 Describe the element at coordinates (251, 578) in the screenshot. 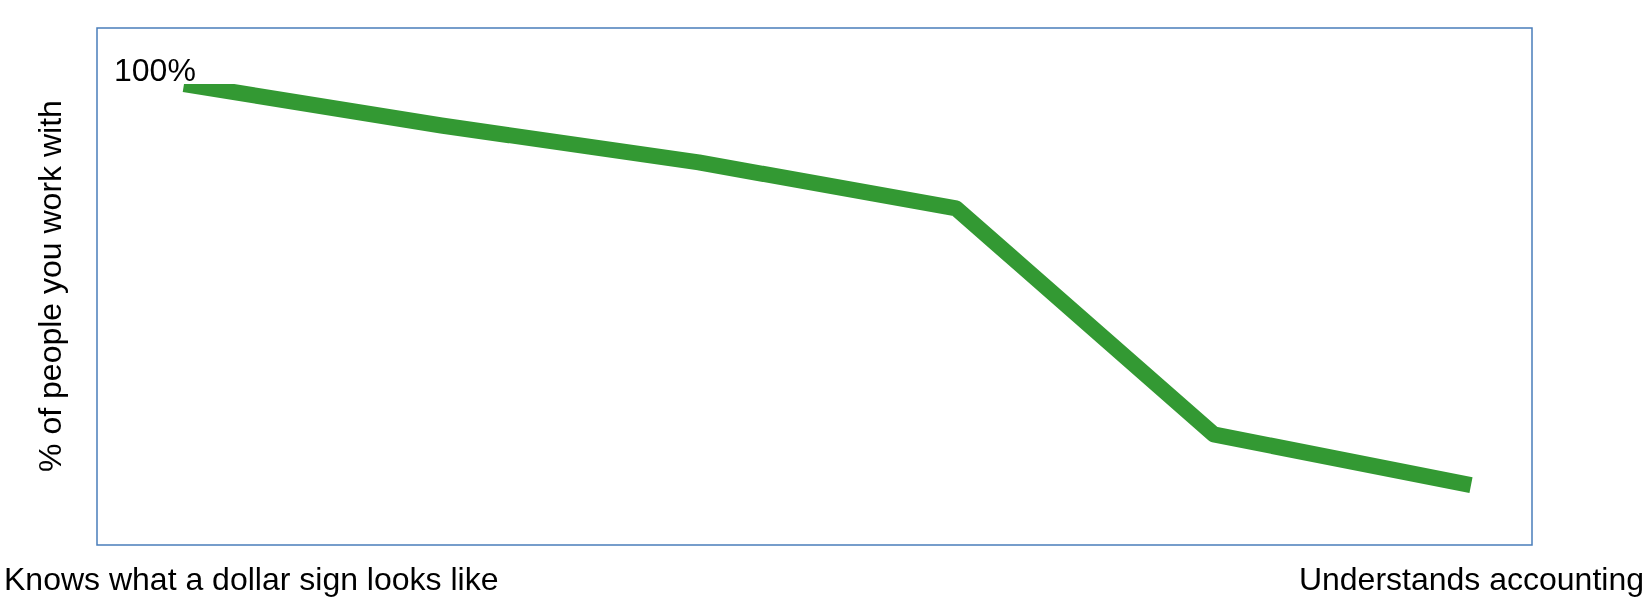

I see `text: Knows what a dollar sign looks like` at that location.